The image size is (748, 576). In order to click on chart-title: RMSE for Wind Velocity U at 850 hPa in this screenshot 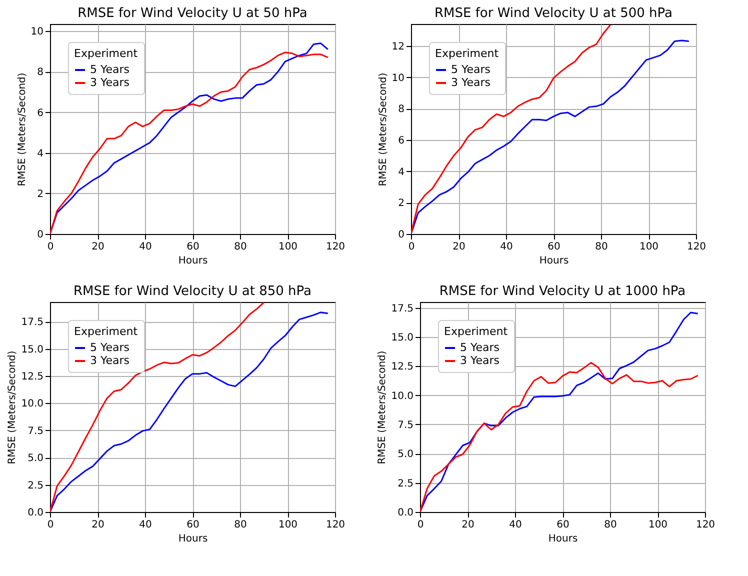, I will do `click(192, 291)`.